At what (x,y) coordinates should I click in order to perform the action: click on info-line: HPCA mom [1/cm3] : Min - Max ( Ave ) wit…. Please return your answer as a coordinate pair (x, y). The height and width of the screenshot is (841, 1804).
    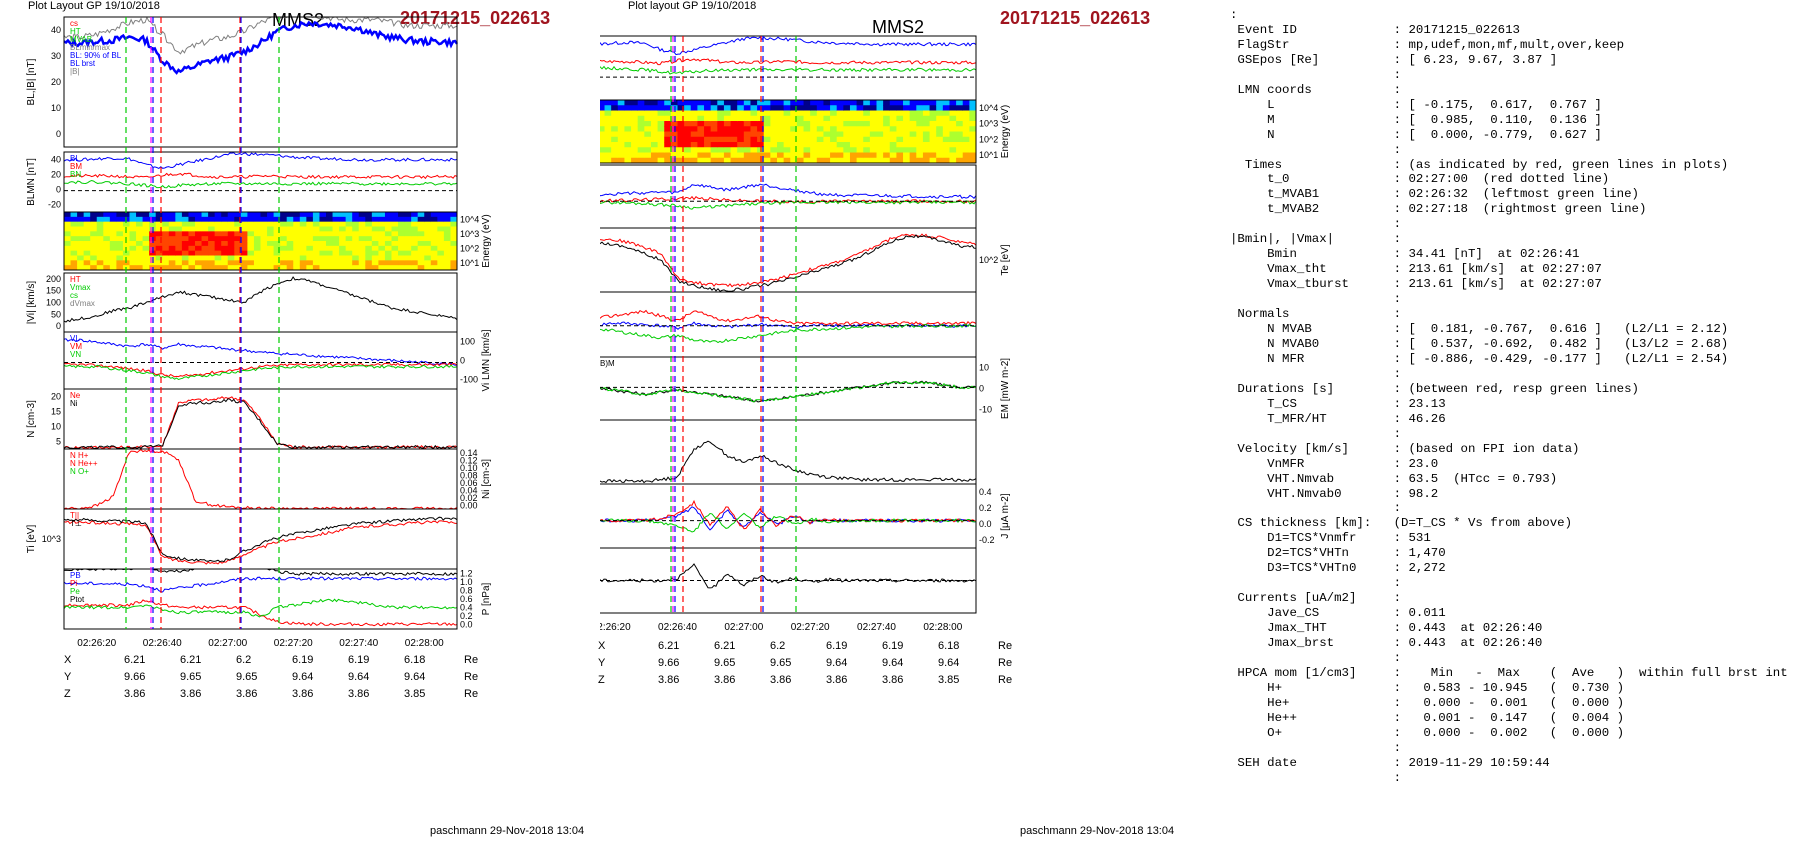
    Looking at the image, I should click on (1509, 672).